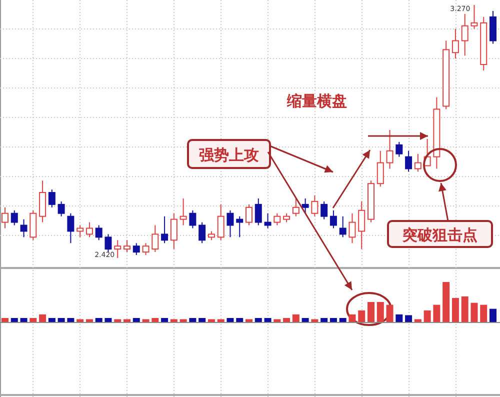 The width and height of the screenshot is (500, 397). Describe the element at coordinates (440, 235) in the screenshot. I see `annotation: 突破狙击点` at that location.